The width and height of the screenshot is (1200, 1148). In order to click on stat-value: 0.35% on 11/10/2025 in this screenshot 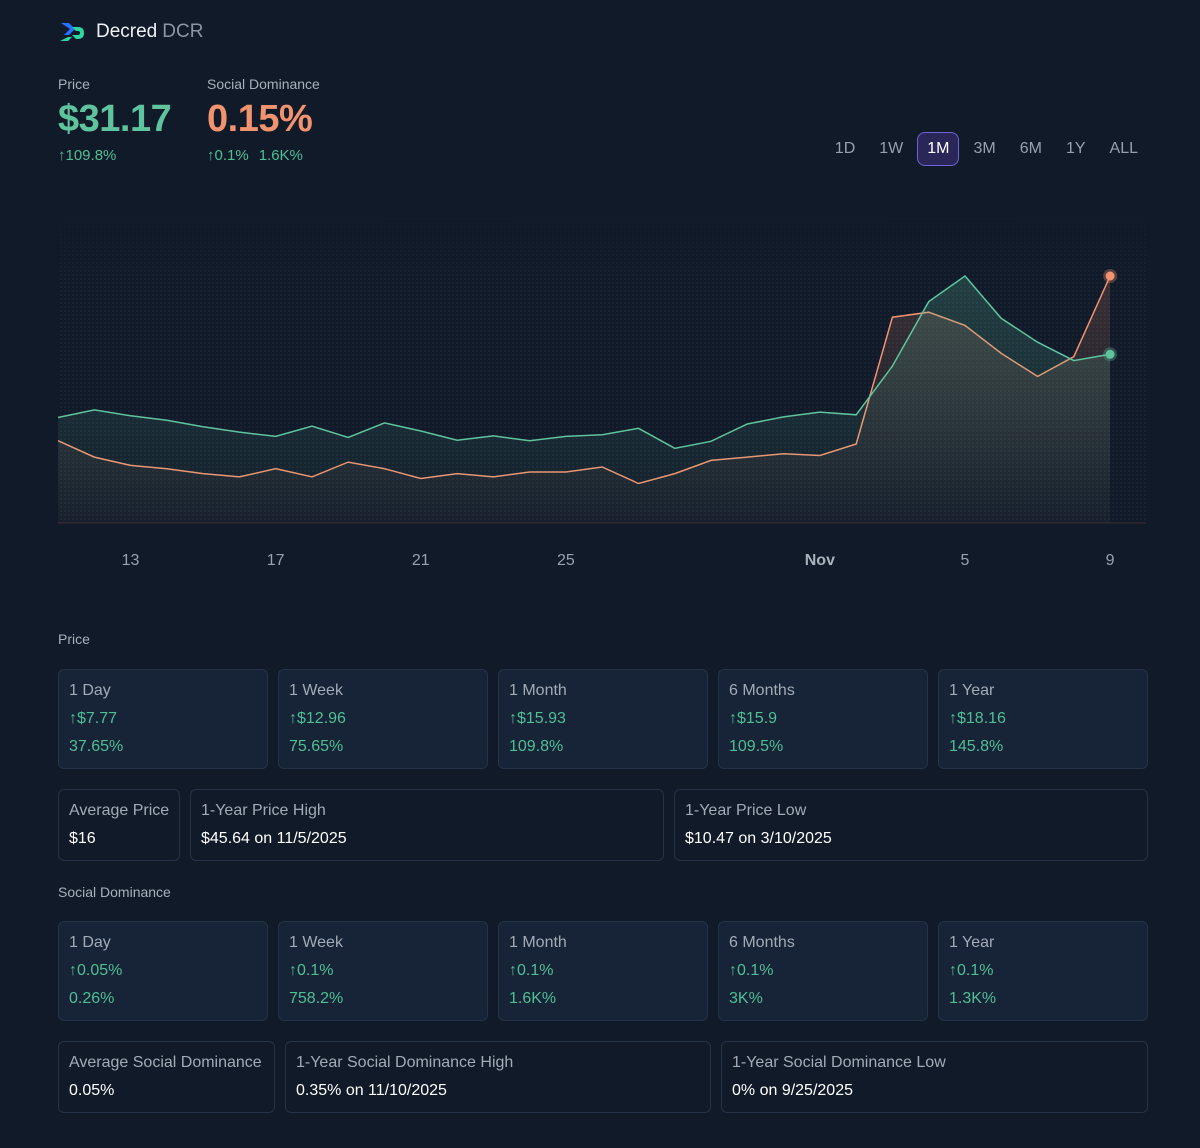, I will do `click(371, 1090)`.